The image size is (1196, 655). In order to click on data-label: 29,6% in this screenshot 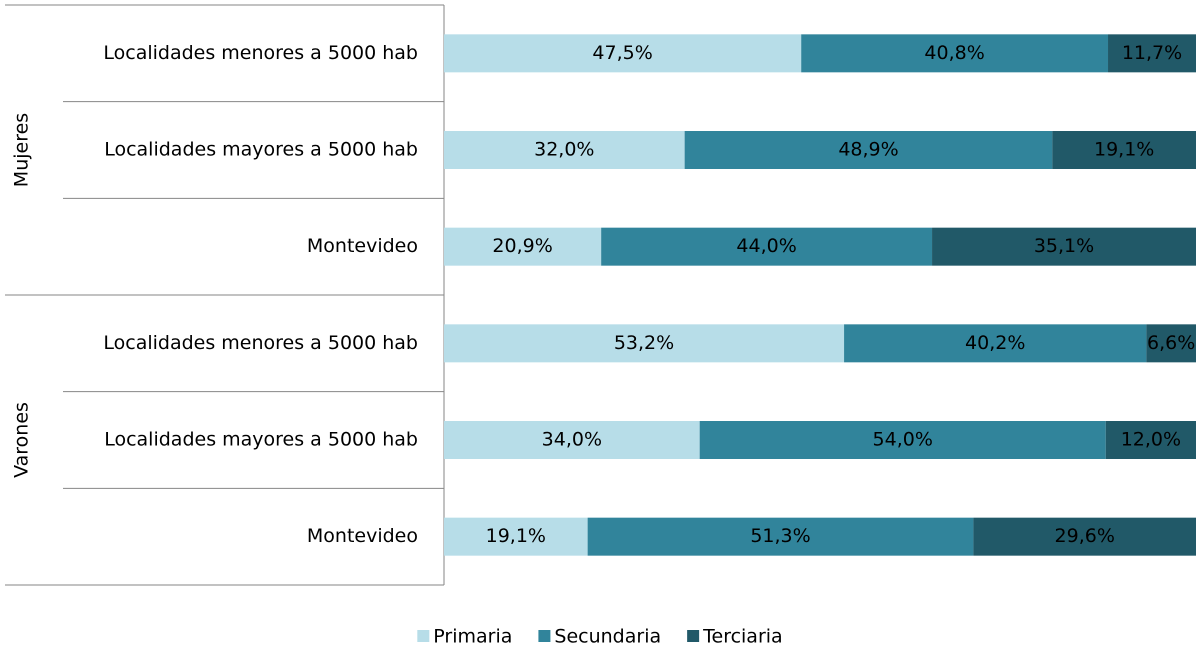, I will do `click(1085, 536)`.